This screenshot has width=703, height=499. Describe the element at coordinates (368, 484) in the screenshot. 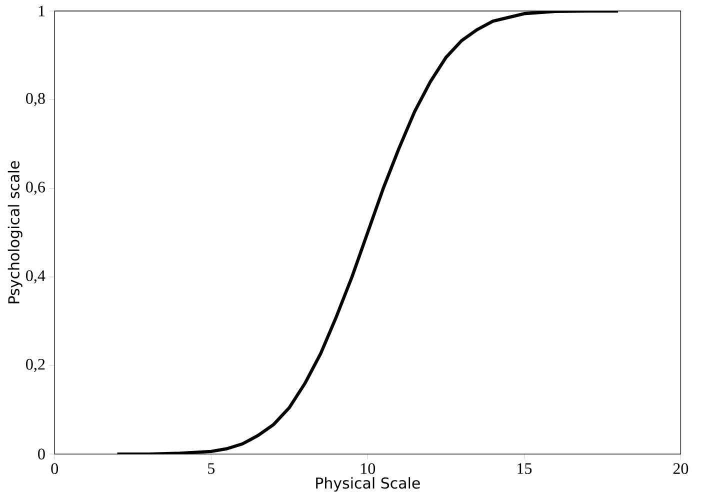

I see `x-axis-title: Physical Scale` at that location.